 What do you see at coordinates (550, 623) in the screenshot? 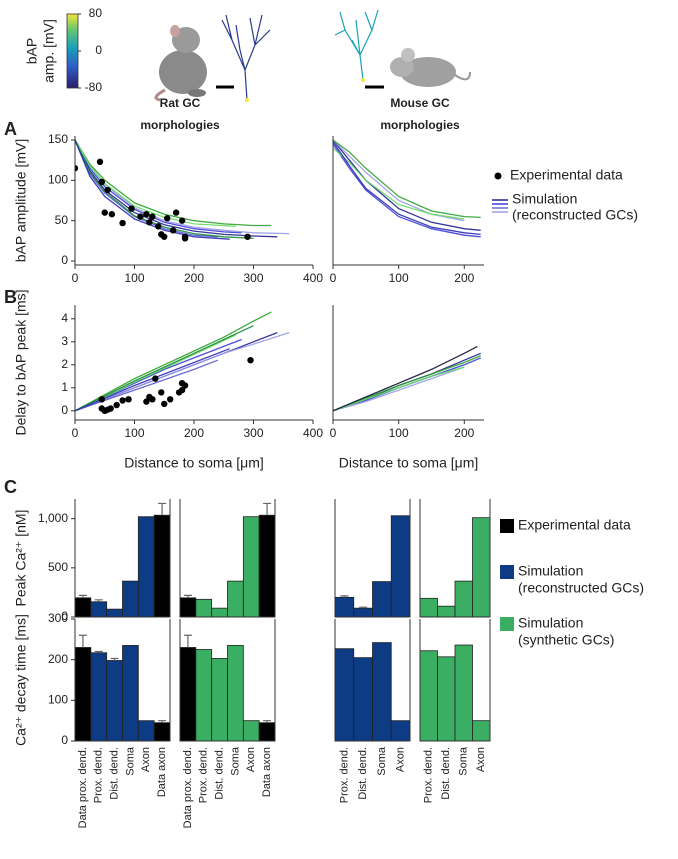
I see `legend-label: Simulation` at bounding box center [550, 623].